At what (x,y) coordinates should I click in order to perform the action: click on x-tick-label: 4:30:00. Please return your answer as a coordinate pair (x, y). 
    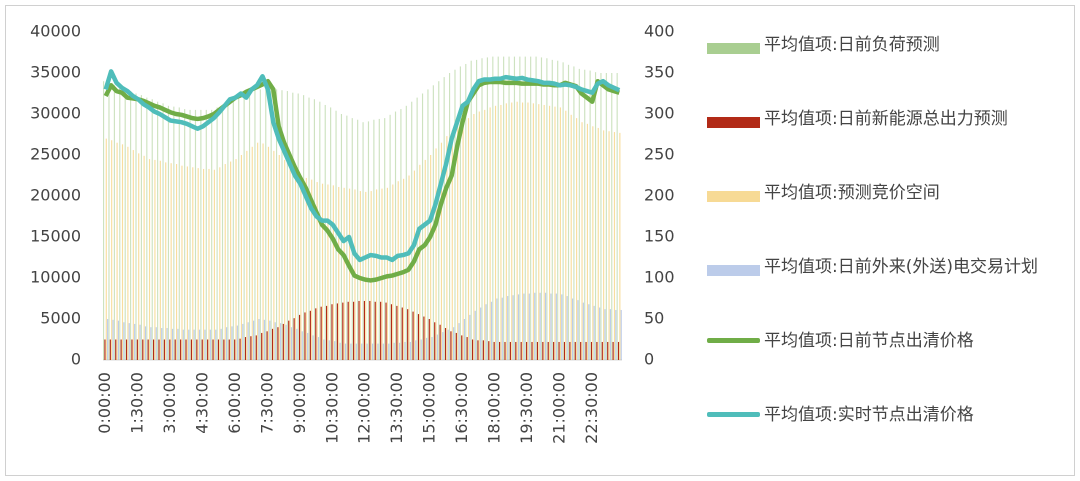
    Looking at the image, I should click on (202, 403).